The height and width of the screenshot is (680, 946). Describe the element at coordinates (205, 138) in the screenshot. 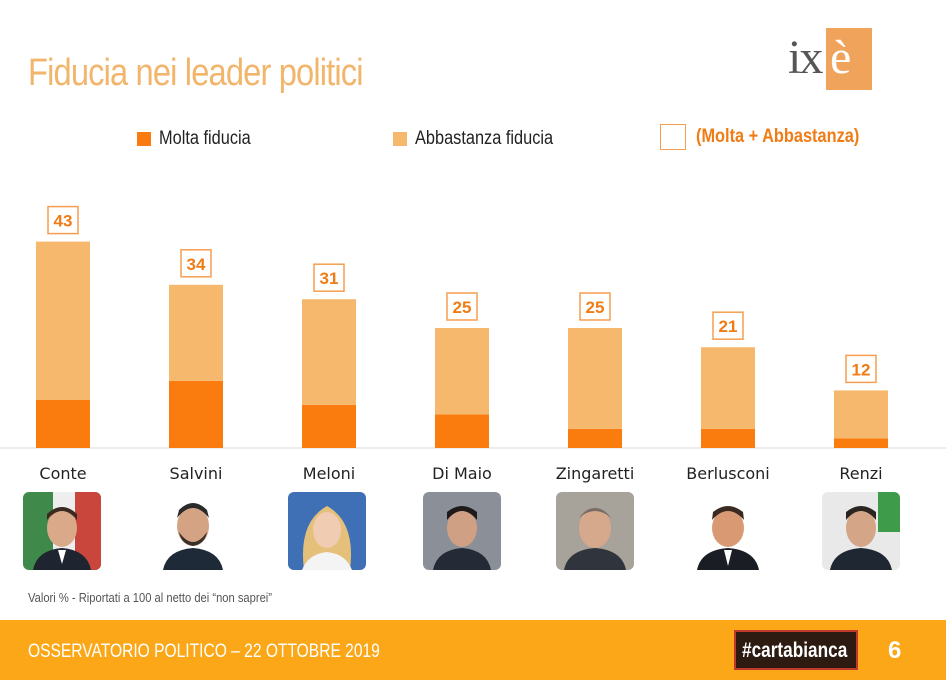

I see `legend-molta-label: Molta fiducia` at that location.